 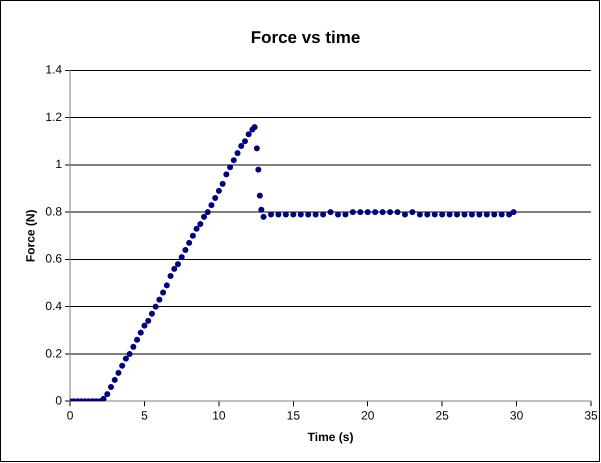 I want to click on y-tick-label: 1.2, so click(x=53, y=117).